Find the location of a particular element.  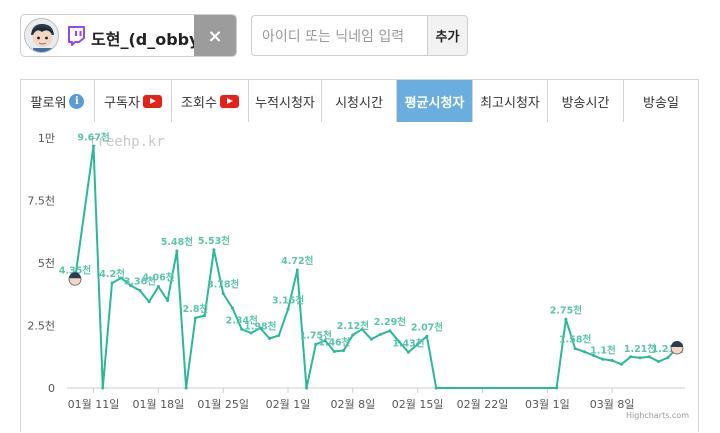

selected-channel-chip: 도현_(d_obby) × is located at coordinates (128, 35).